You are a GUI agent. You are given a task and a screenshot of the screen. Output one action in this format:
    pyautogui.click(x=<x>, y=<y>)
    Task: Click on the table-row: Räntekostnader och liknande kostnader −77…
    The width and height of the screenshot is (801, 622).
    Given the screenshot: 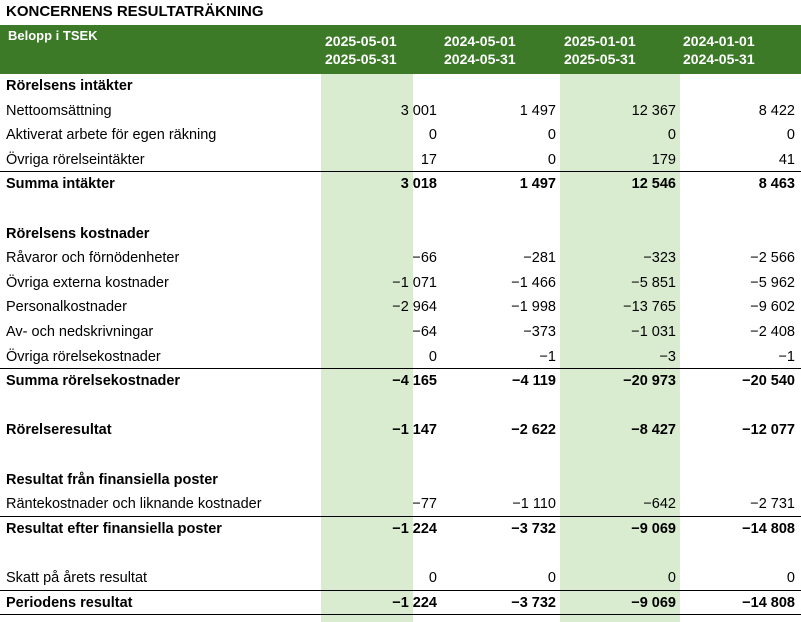 What is the action you would take?
    pyautogui.click(x=400, y=504)
    